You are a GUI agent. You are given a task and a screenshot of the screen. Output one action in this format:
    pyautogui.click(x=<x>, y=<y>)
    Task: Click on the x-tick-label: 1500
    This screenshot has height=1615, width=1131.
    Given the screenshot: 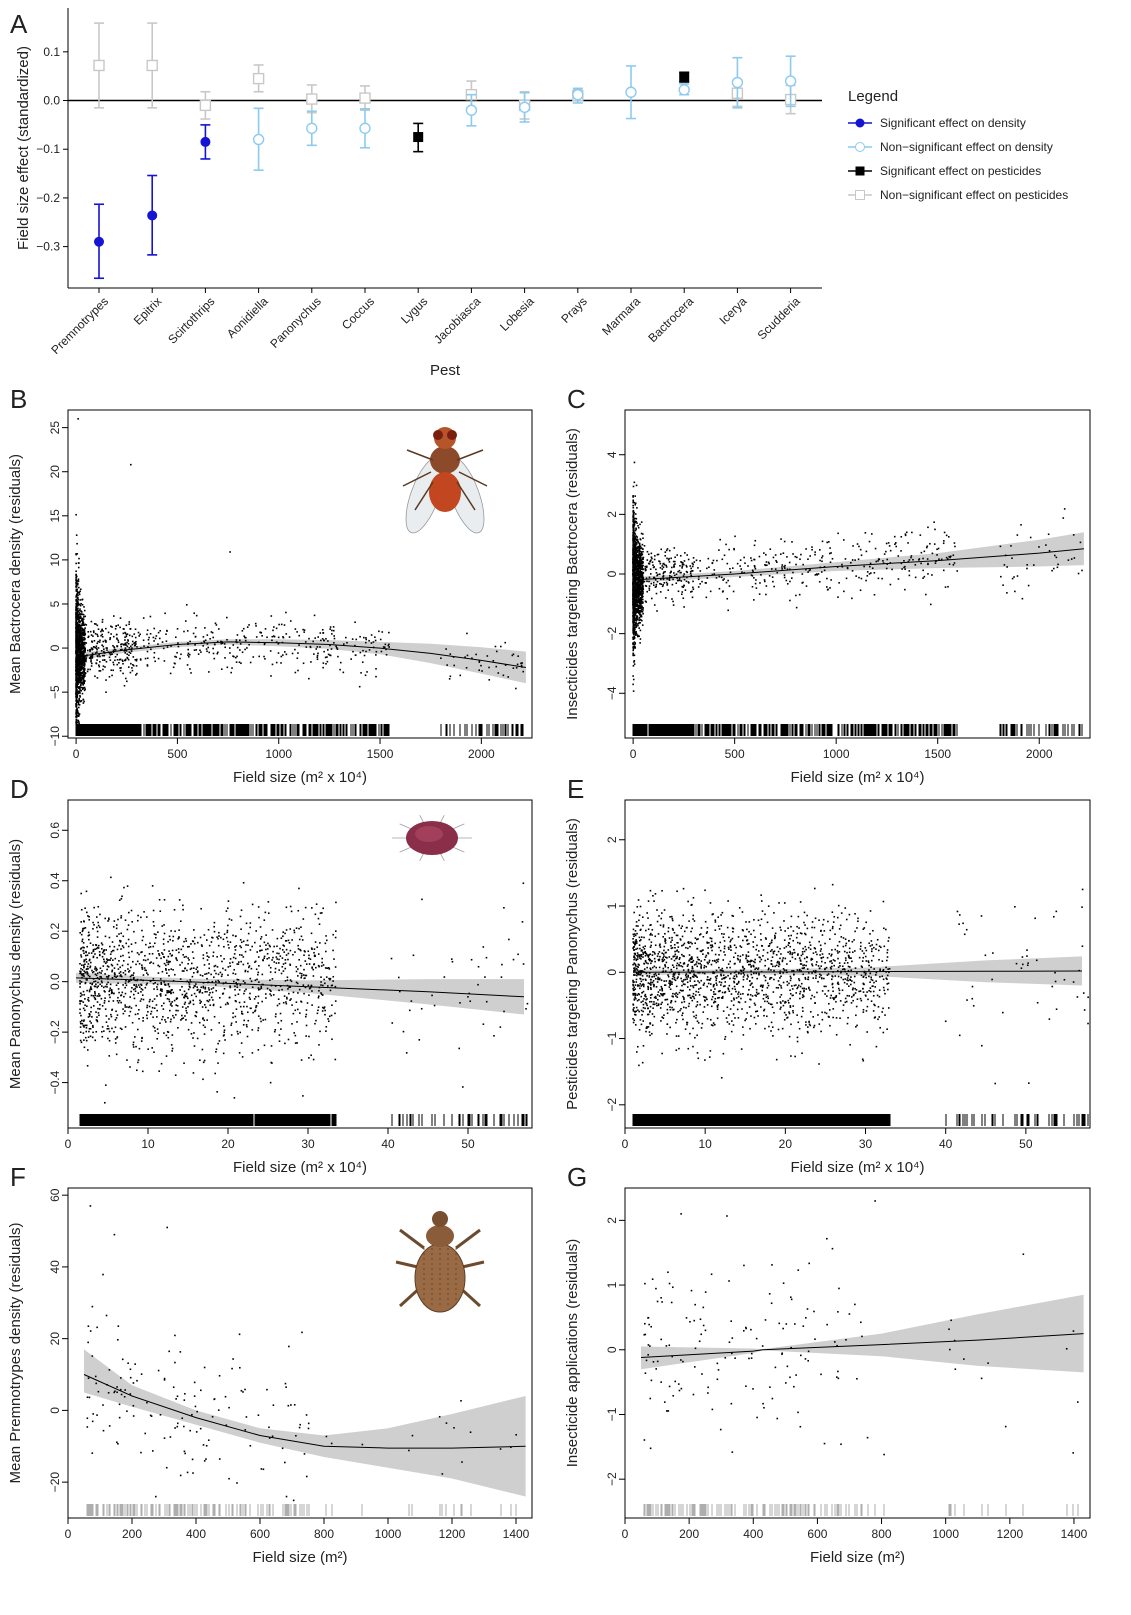 What is the action you would take?
    pyautogui.click(x=380, y=754)
    